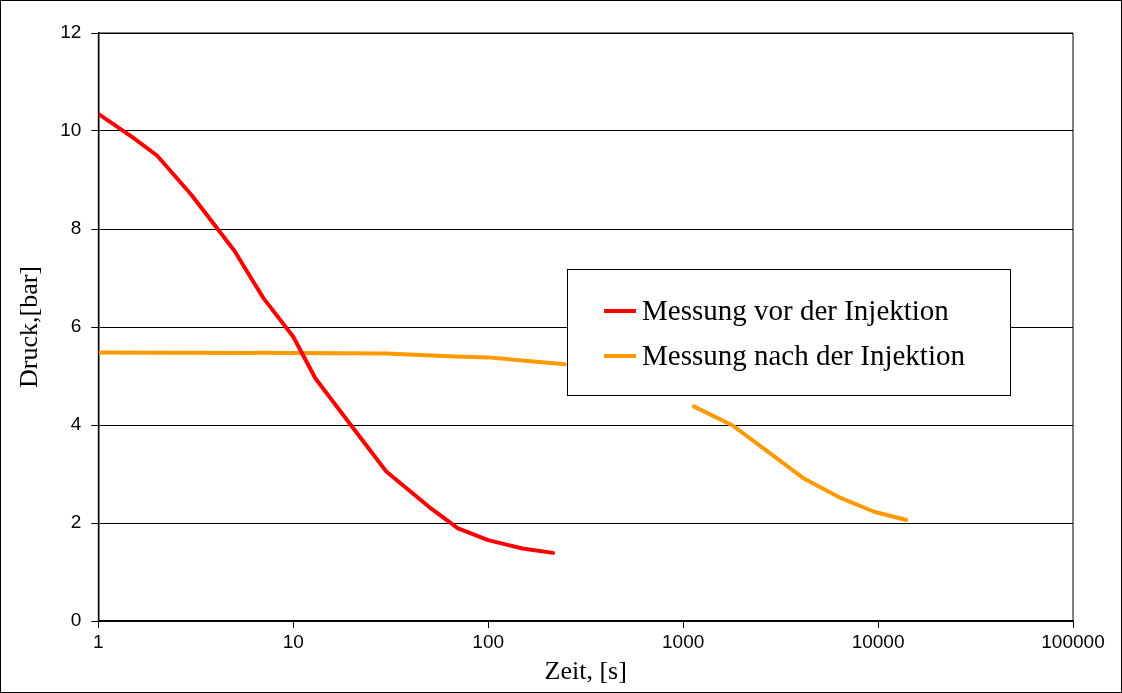 Image resolution: width=1122 pixels, height=693 pixels. What do you see at coordinates (76, 228) in the screenshot?
I see `y-tick-label: 8` at bounding box center [76, 228].